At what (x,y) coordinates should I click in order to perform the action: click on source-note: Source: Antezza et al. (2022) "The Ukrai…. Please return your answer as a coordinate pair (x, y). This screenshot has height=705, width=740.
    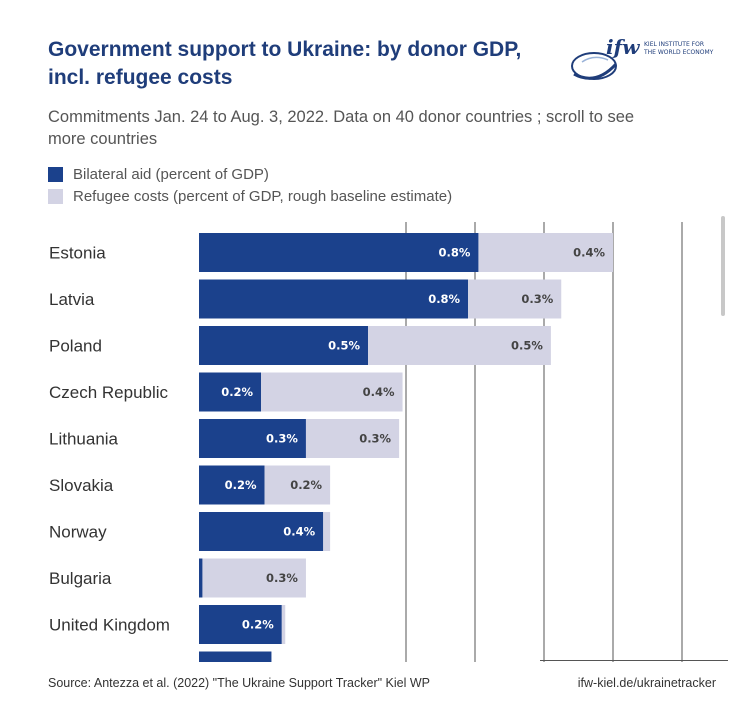
    Looking at the image, I should click on (239, 683).